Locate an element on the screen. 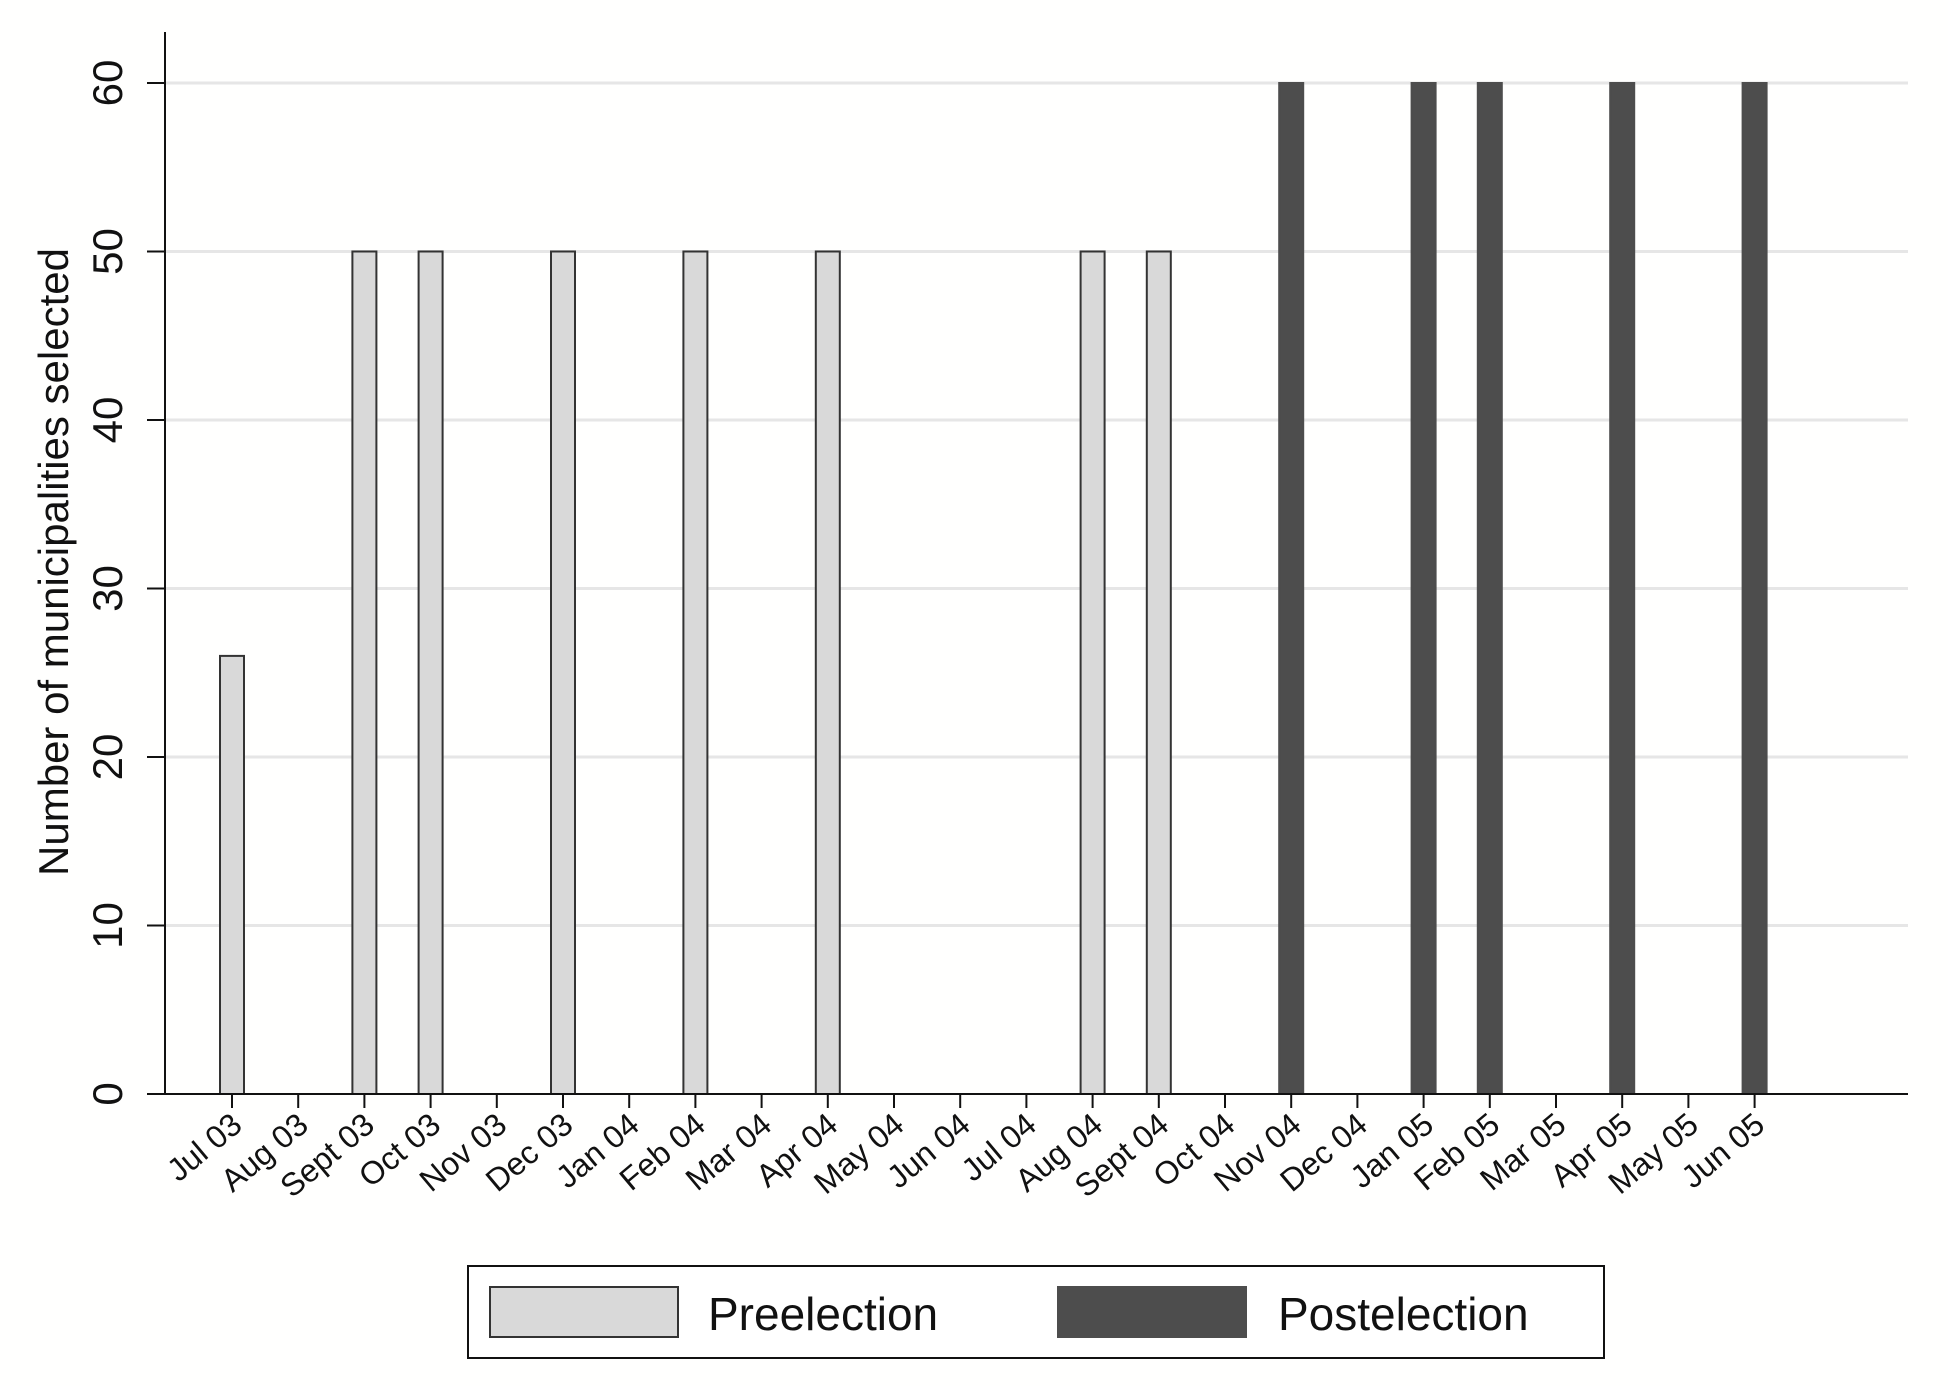  y-tick-label: 0 is located at coordinates (107, 1093).